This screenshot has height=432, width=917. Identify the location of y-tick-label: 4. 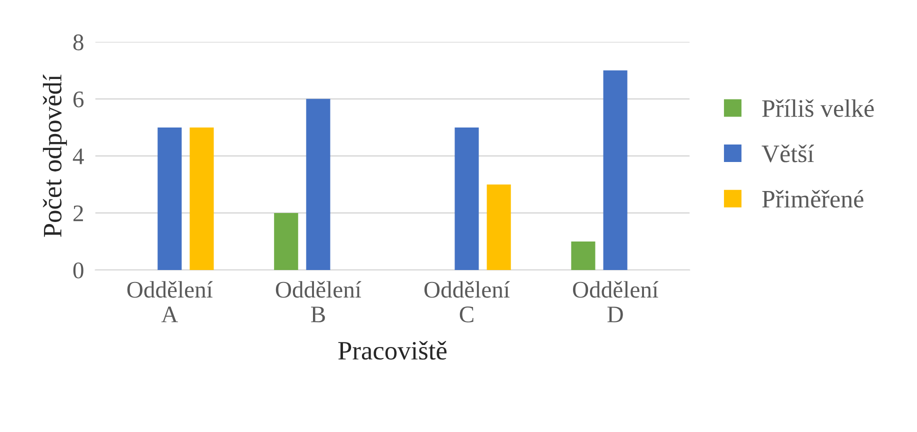
(78, 156).